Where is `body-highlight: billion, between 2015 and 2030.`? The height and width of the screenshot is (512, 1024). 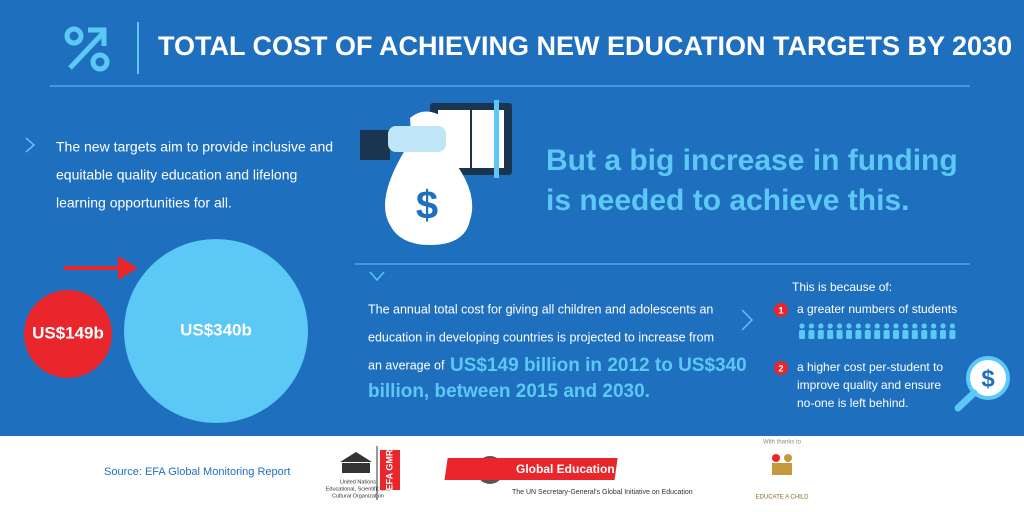
body-highlight: billion, between 2015 and 2030. is located at coordinates (509, 391).